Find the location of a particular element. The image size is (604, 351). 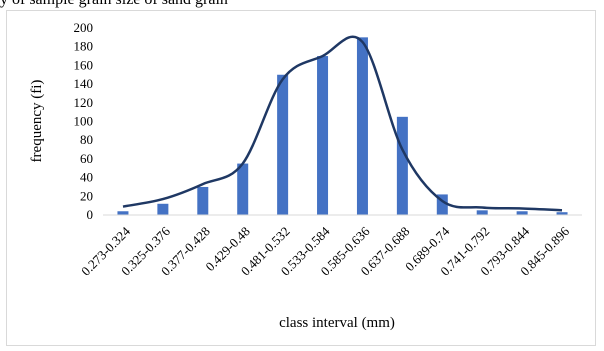

y-tick-label: 0 is located at coordinates (90, 214).